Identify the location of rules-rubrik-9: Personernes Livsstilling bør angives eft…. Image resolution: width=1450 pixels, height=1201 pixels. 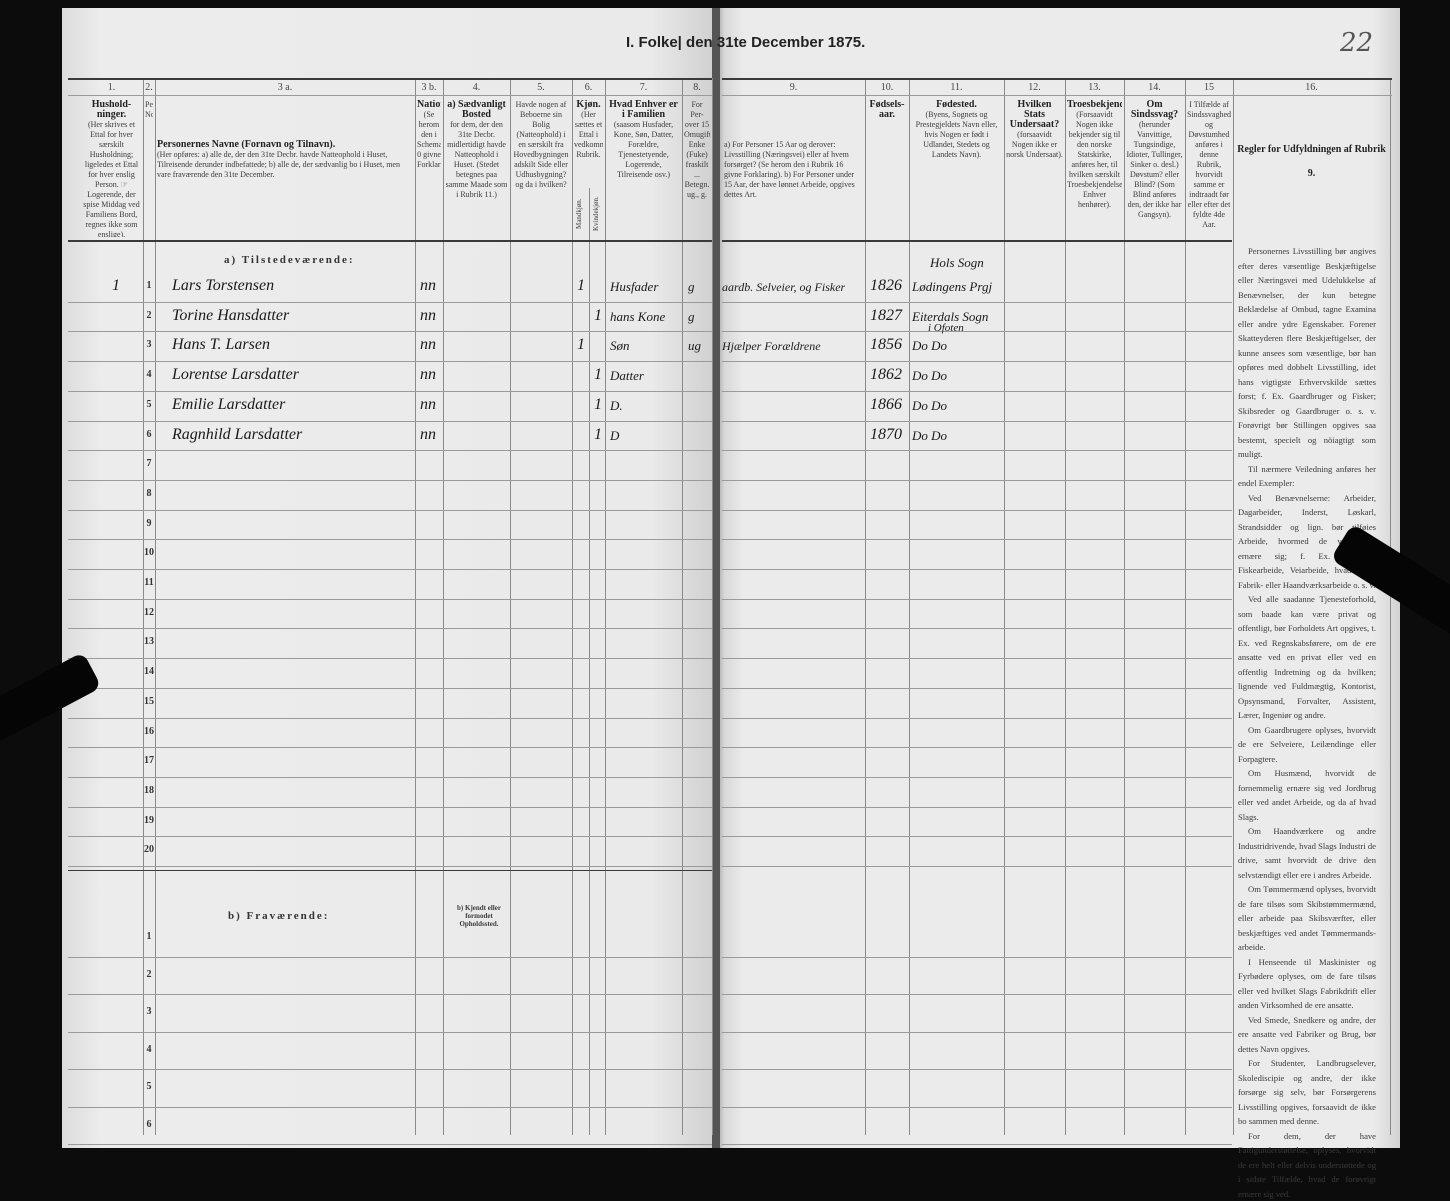
(1307, 722).